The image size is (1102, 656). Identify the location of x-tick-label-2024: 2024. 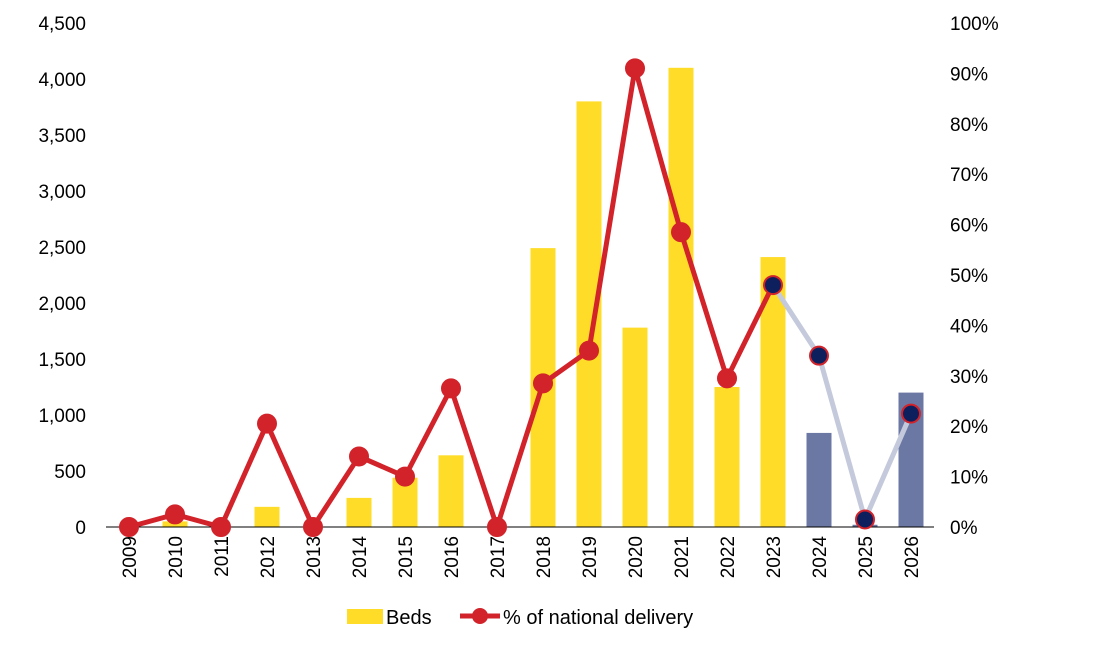
(820, 557).